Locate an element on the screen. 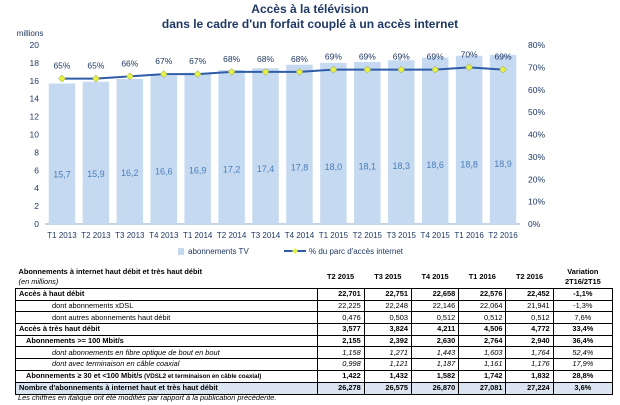 This screenshot has width=620, height=405. legend-line-label: % du parc d'accès internet is located at coordinates (356, 251).